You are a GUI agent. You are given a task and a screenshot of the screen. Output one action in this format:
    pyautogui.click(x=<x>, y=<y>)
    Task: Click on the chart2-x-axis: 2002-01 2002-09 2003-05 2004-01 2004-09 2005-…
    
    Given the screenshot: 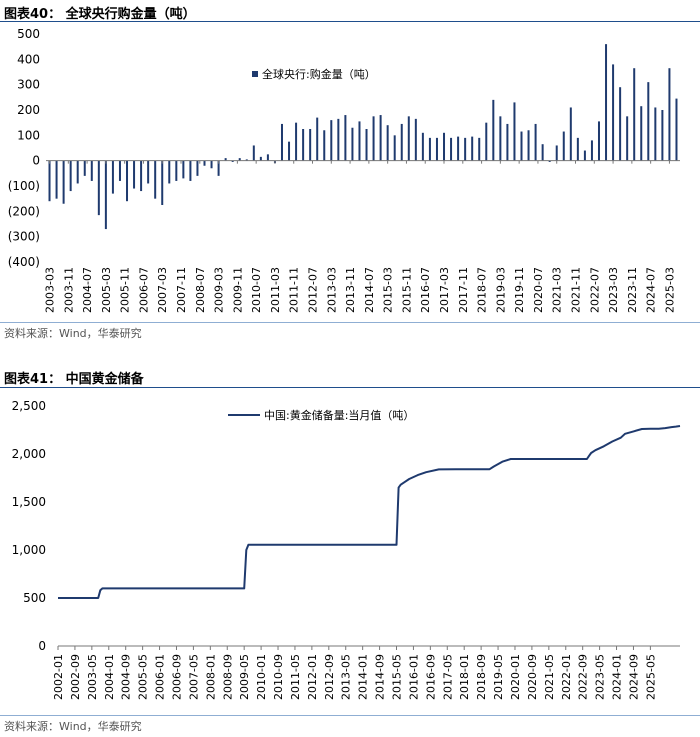 What is the action you would take?
    pyautogui.click(x=354, y=673)
    